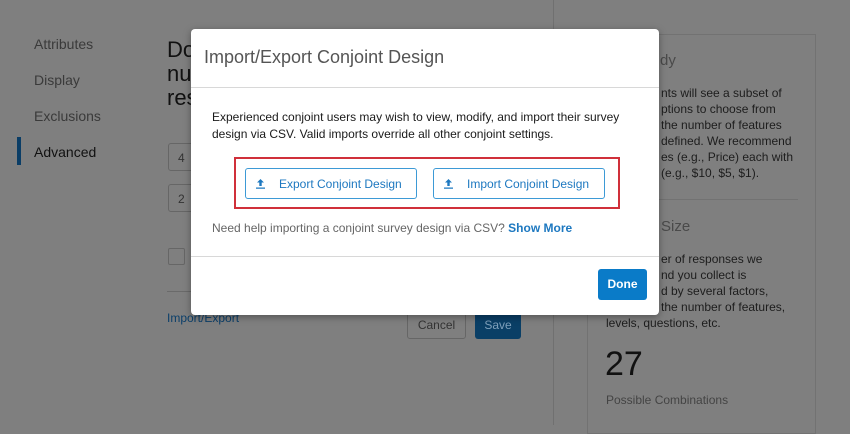 The width and height of the screenshot is (850, 434). I want to click on modal-header-divider, so click(425, 87).